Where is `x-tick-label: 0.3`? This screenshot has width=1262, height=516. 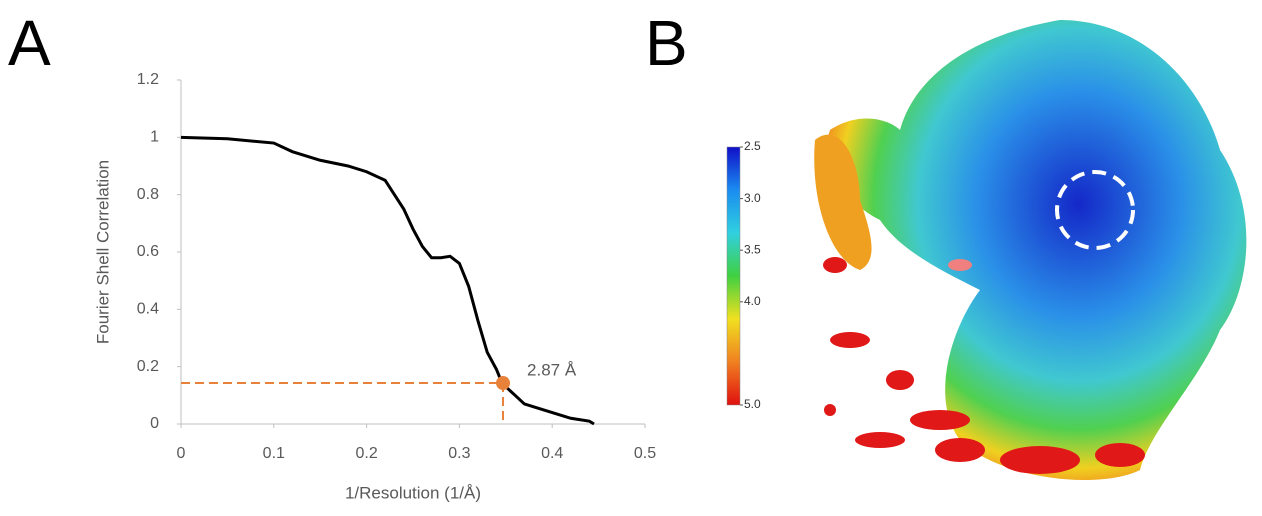 x-tick-label: 0.3 is located at coordinates (459, 453).